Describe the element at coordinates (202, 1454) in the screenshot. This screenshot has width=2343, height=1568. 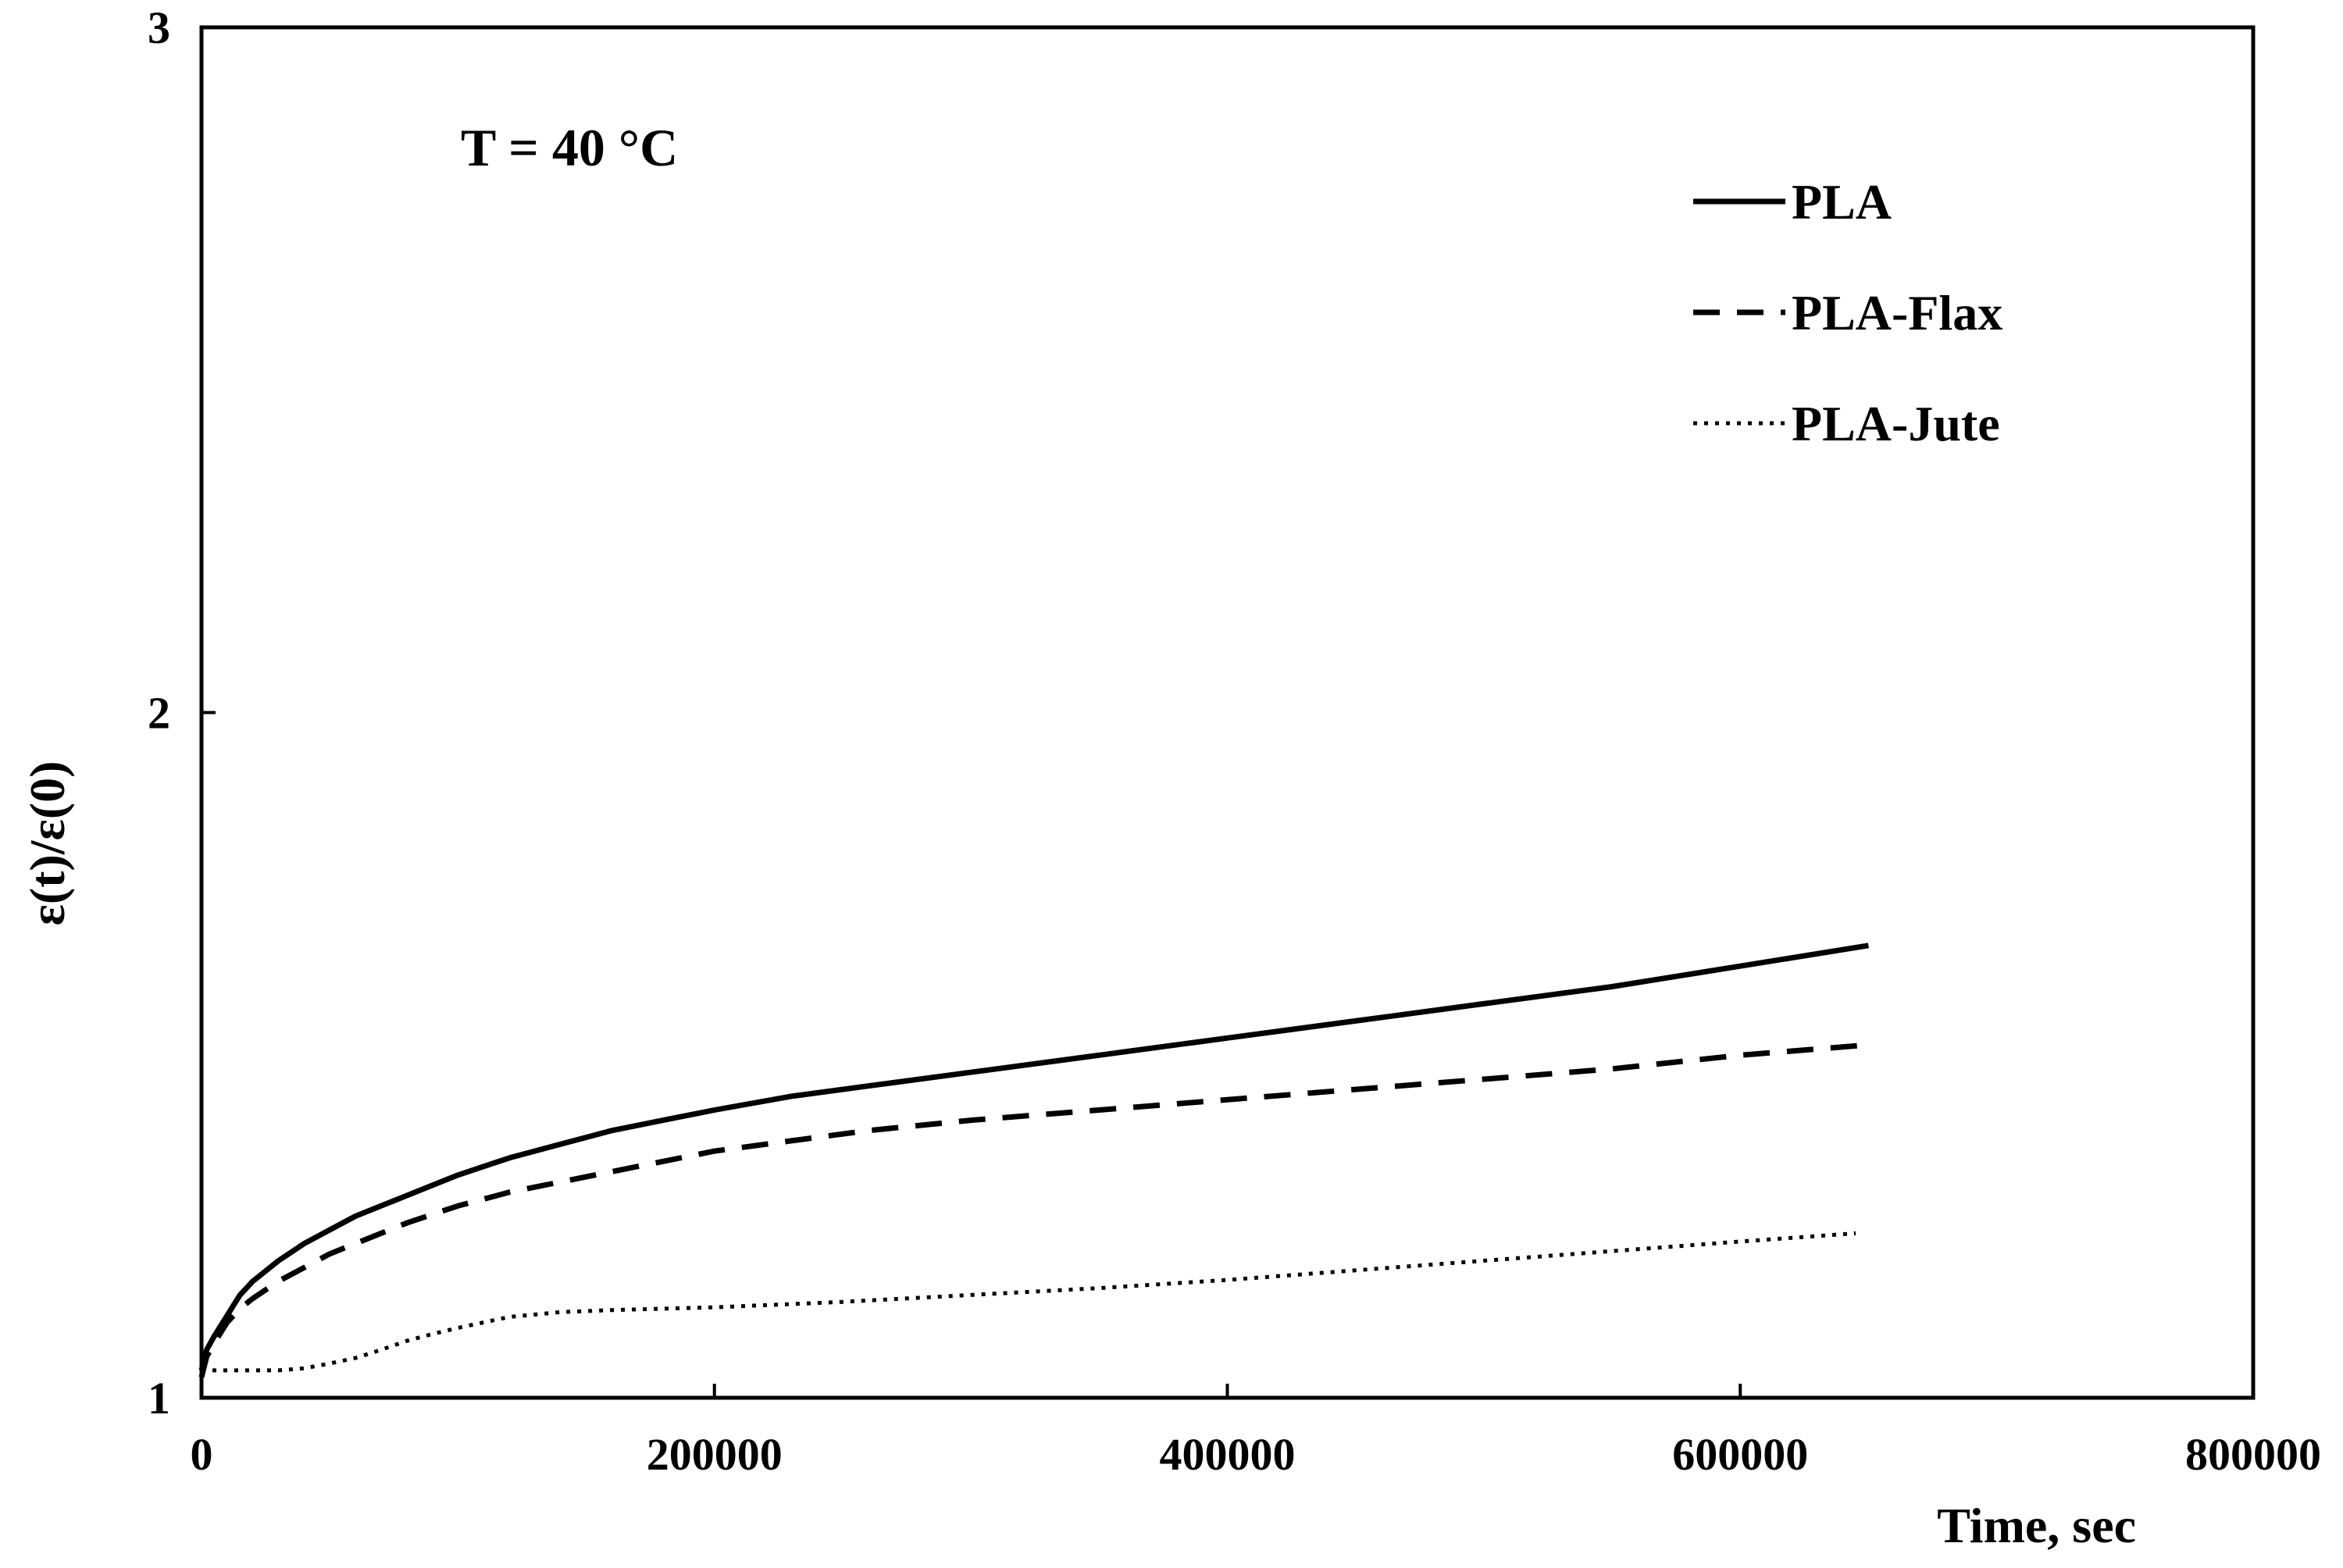
I see `x-tick-label: 0` at that location.